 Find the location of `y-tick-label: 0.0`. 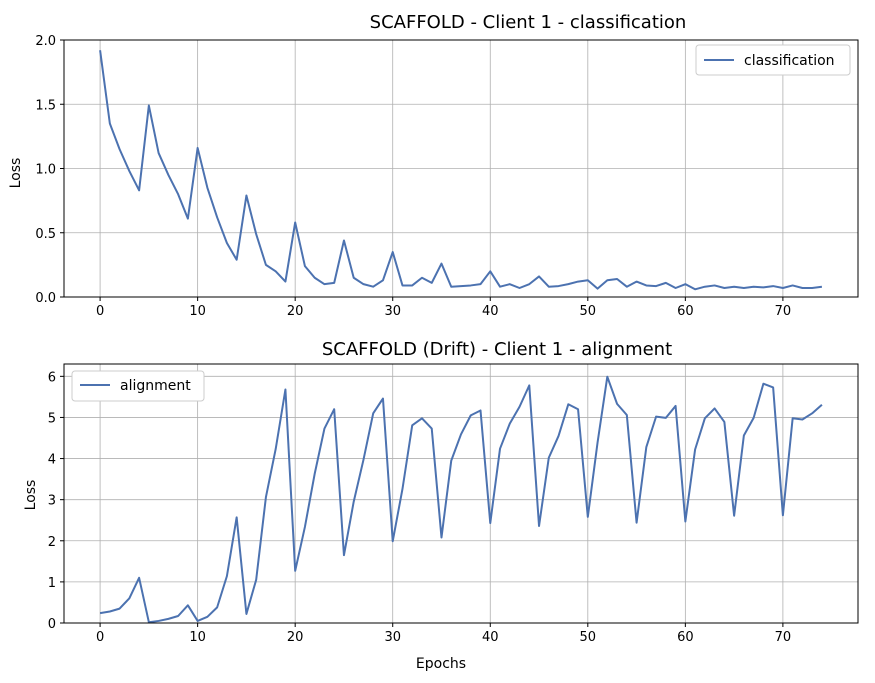

y-tick-label: 0.0 is located at coordinates (45, 298).